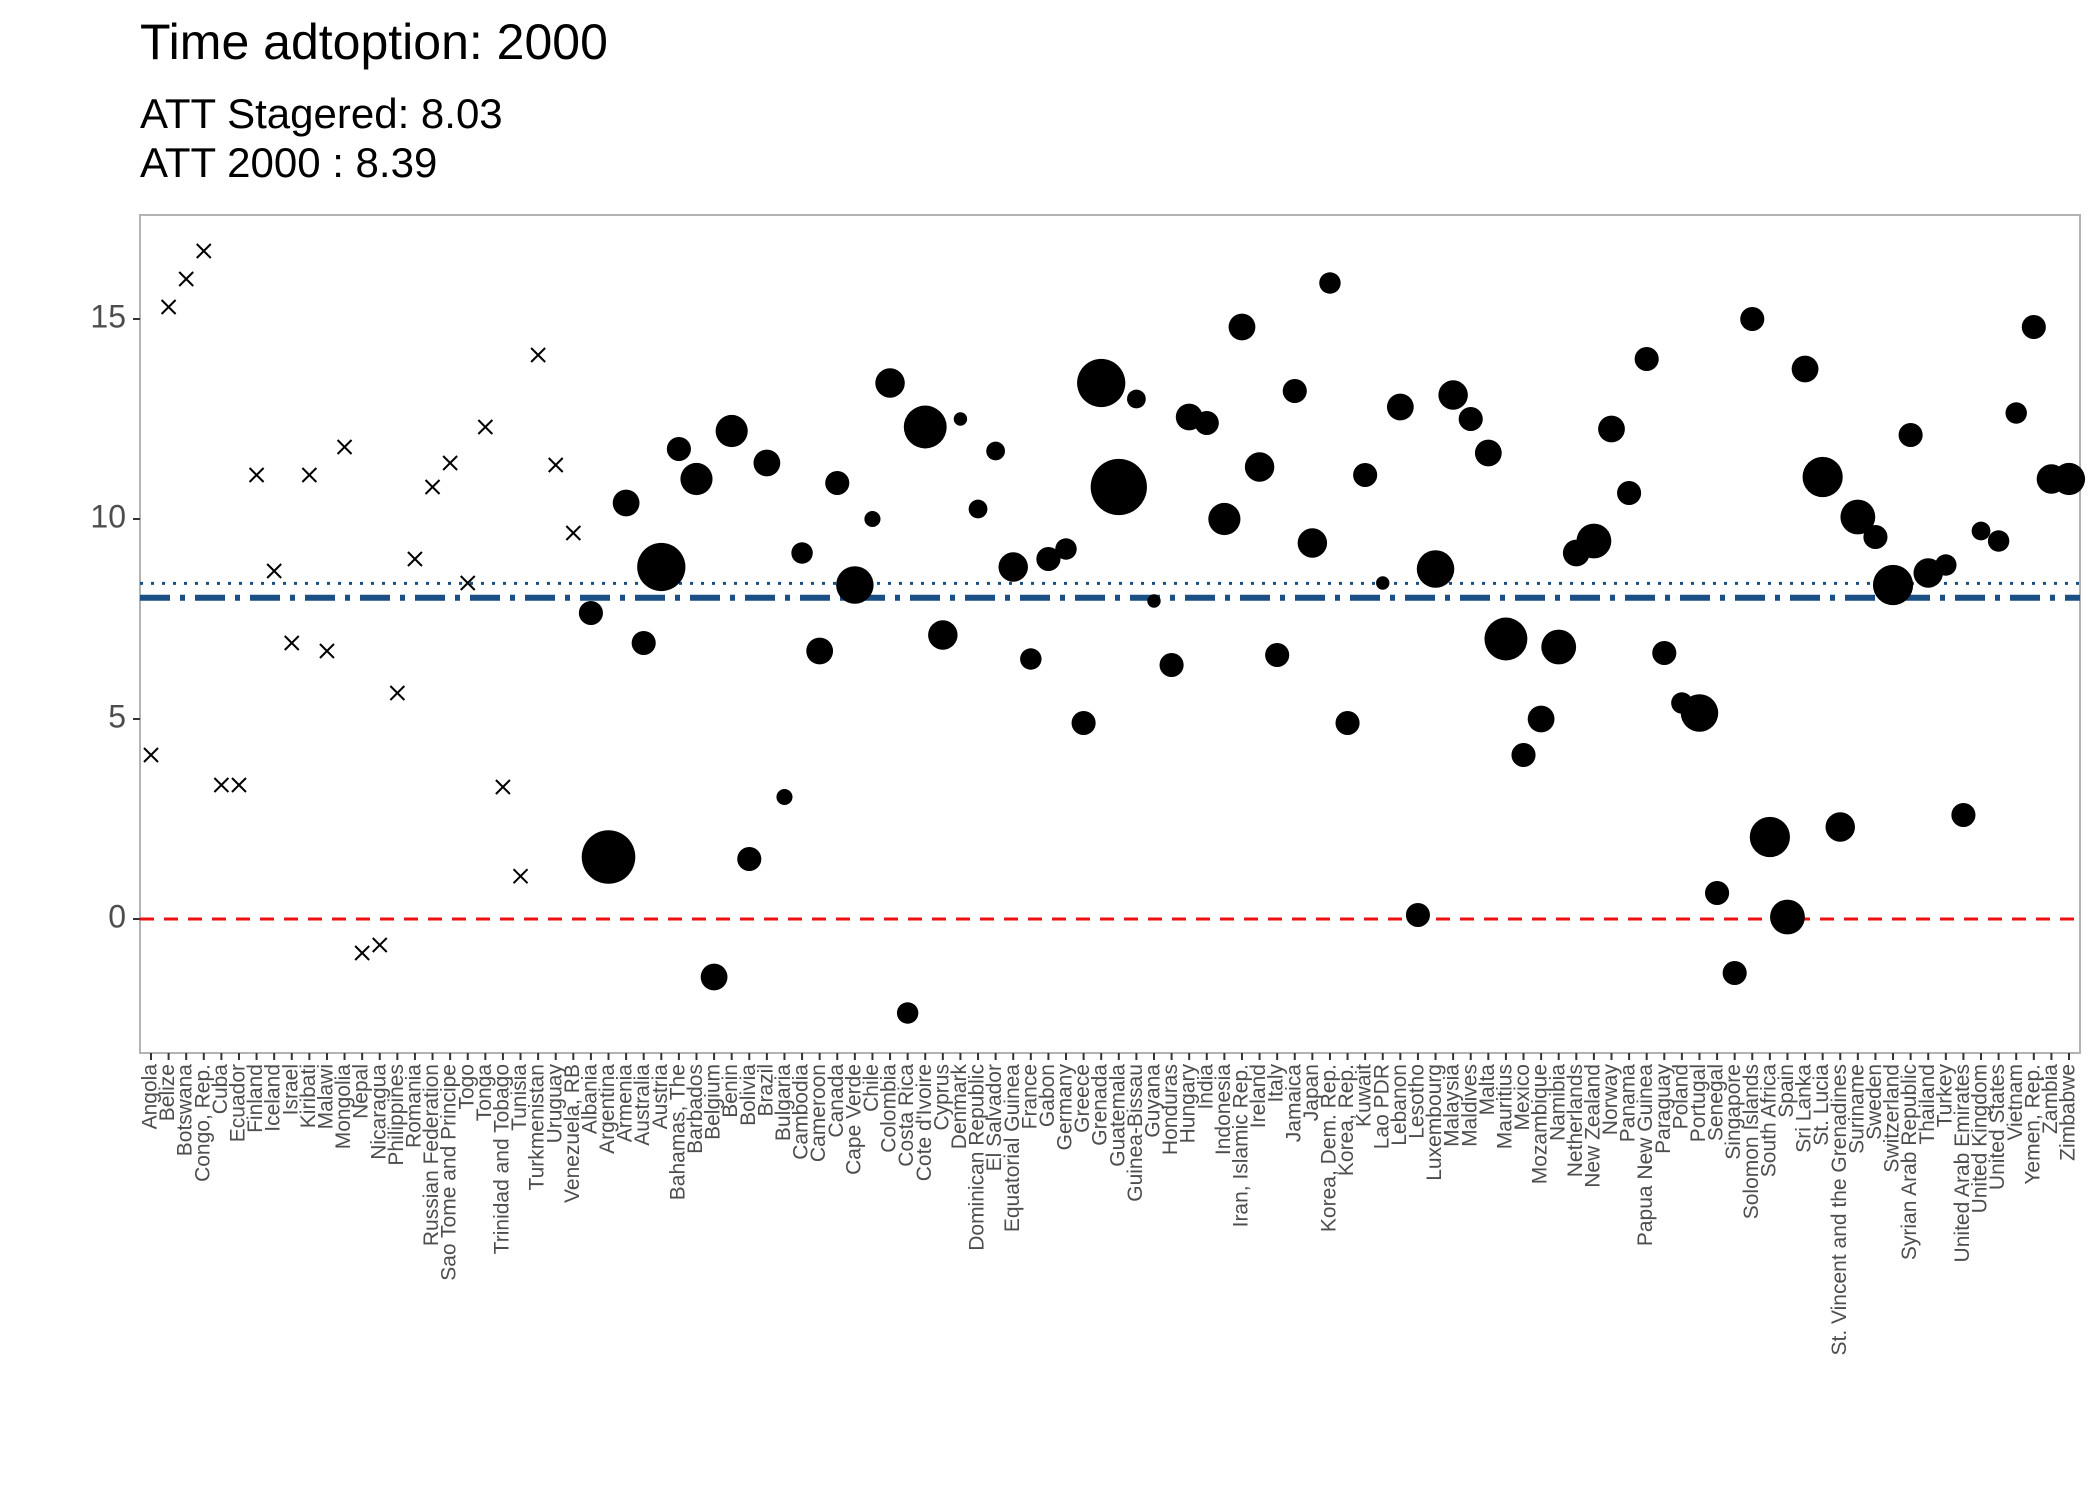  I want to click on x-tick-label: Gabon, so click(1047, 1095).